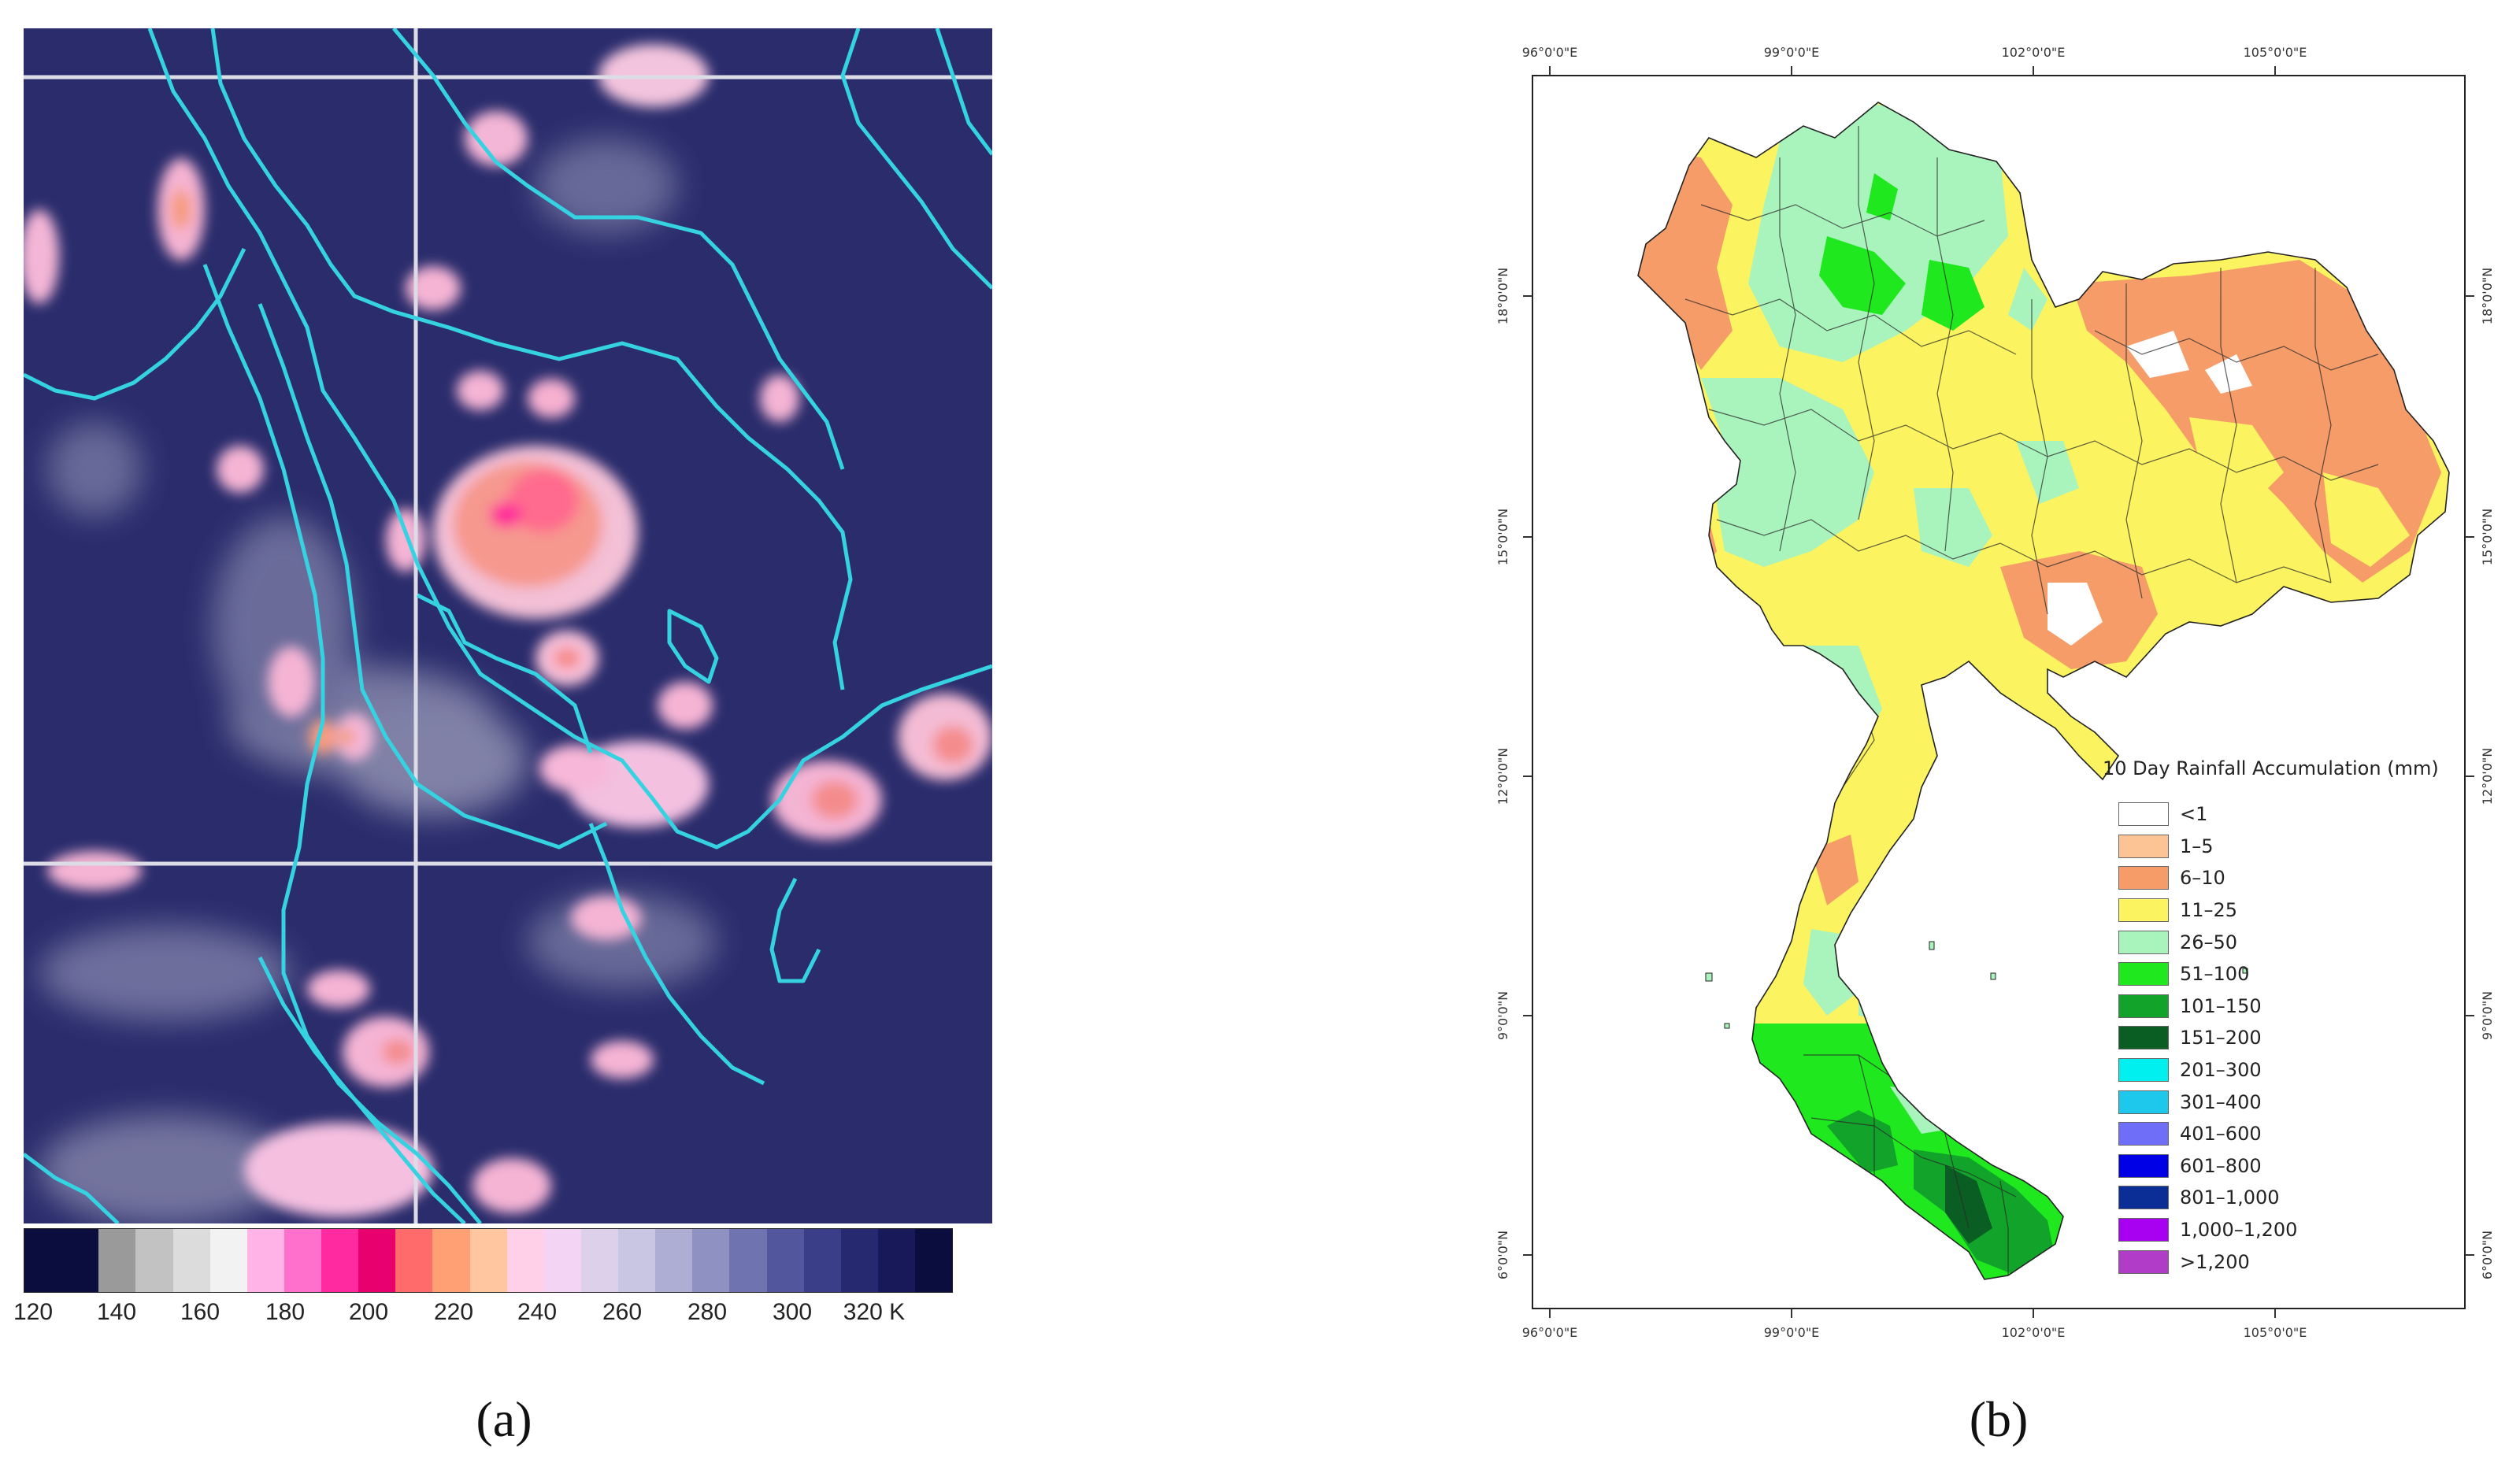  What do you see at coordinates (2299, 1166) in the screenshot?
I see `legend-item: 601–800` at bounding box center [2299, 1166].